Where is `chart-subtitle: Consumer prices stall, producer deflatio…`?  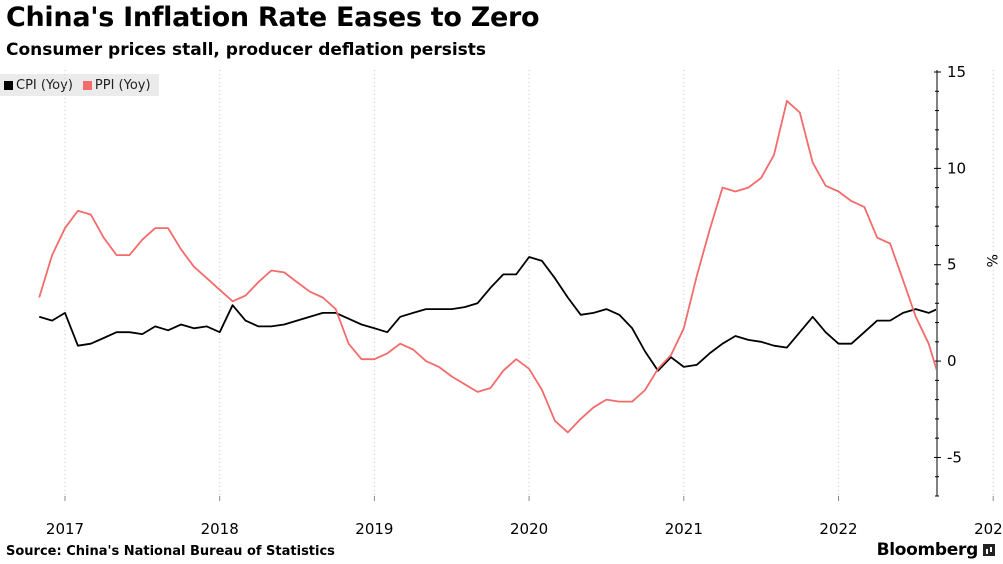 chart-subtitle: Consumer prices stall, producer deflatio… is located at coordinates (246, 50).